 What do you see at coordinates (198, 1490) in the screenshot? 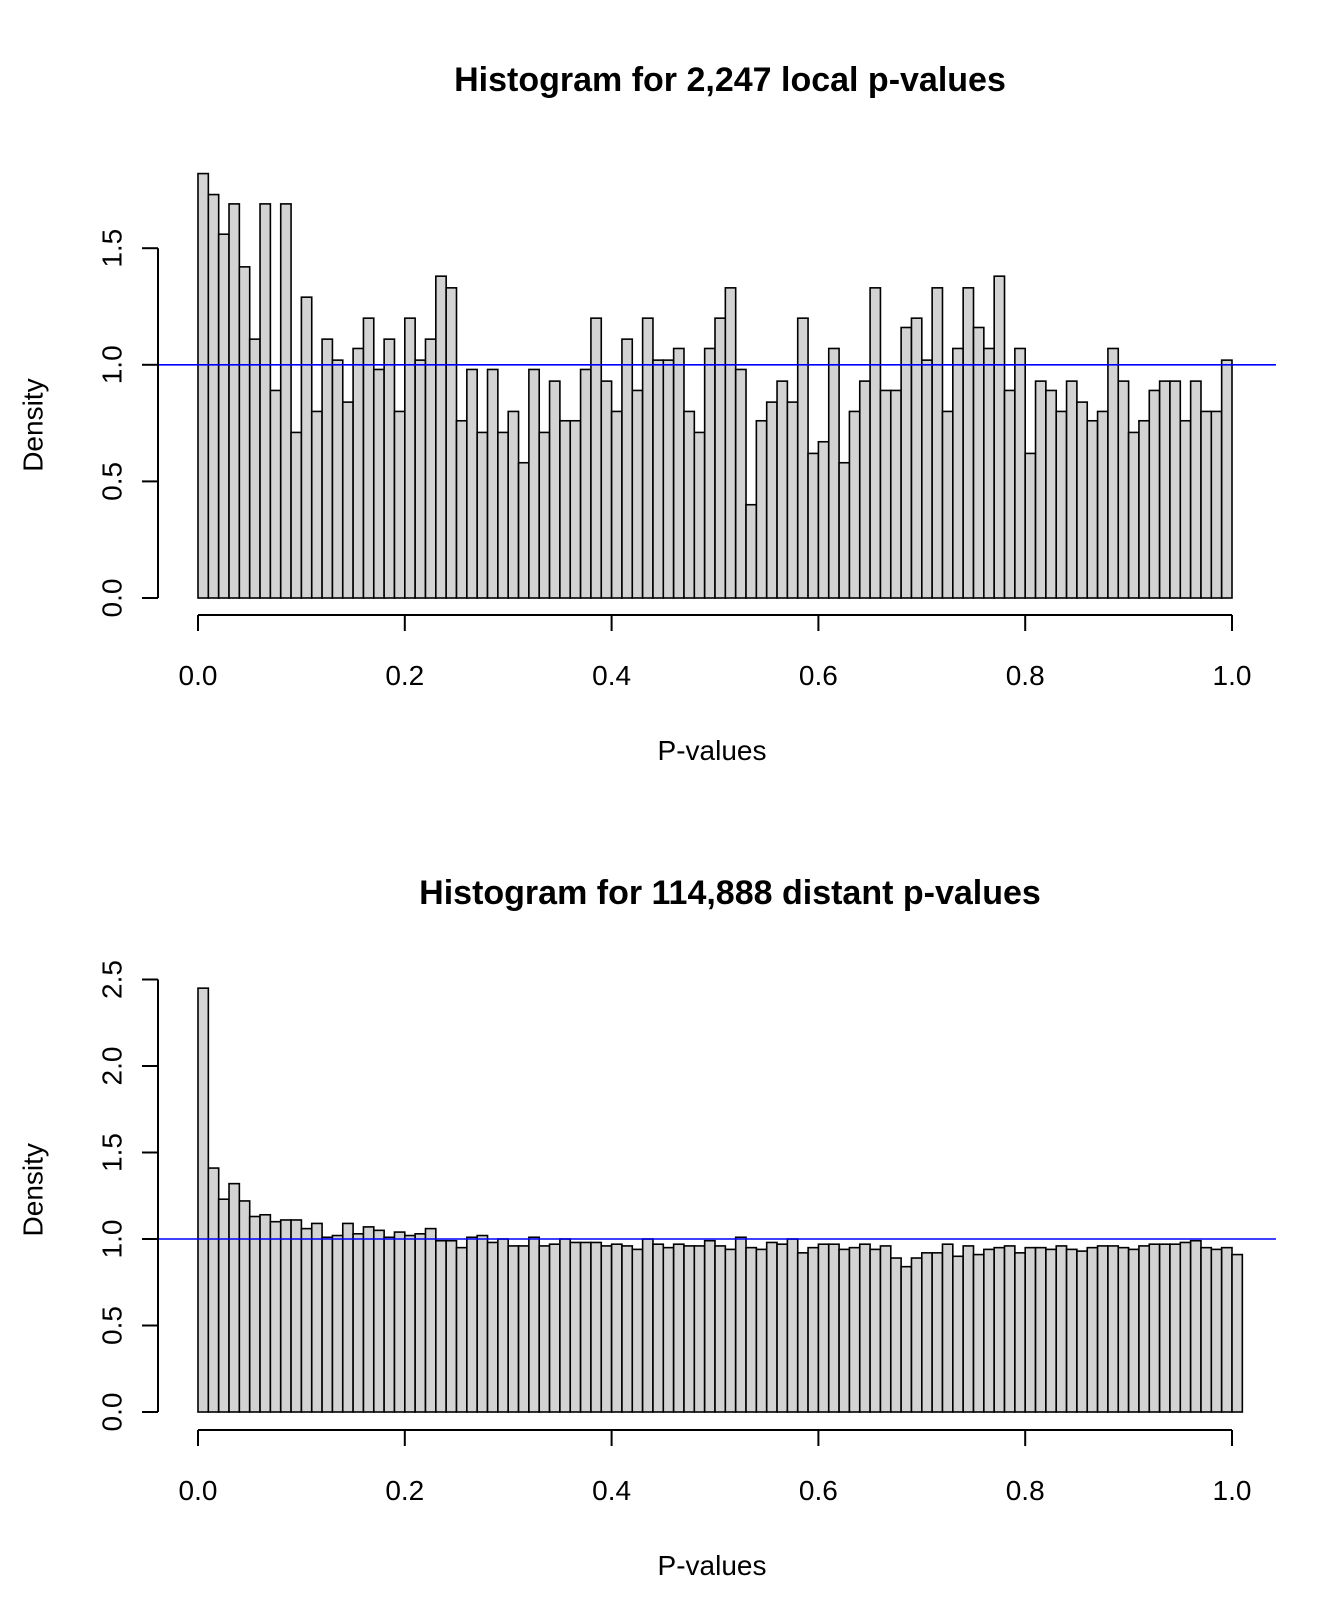
I see `x-tick-label: 0.0` at bounding box center [198, 1490].